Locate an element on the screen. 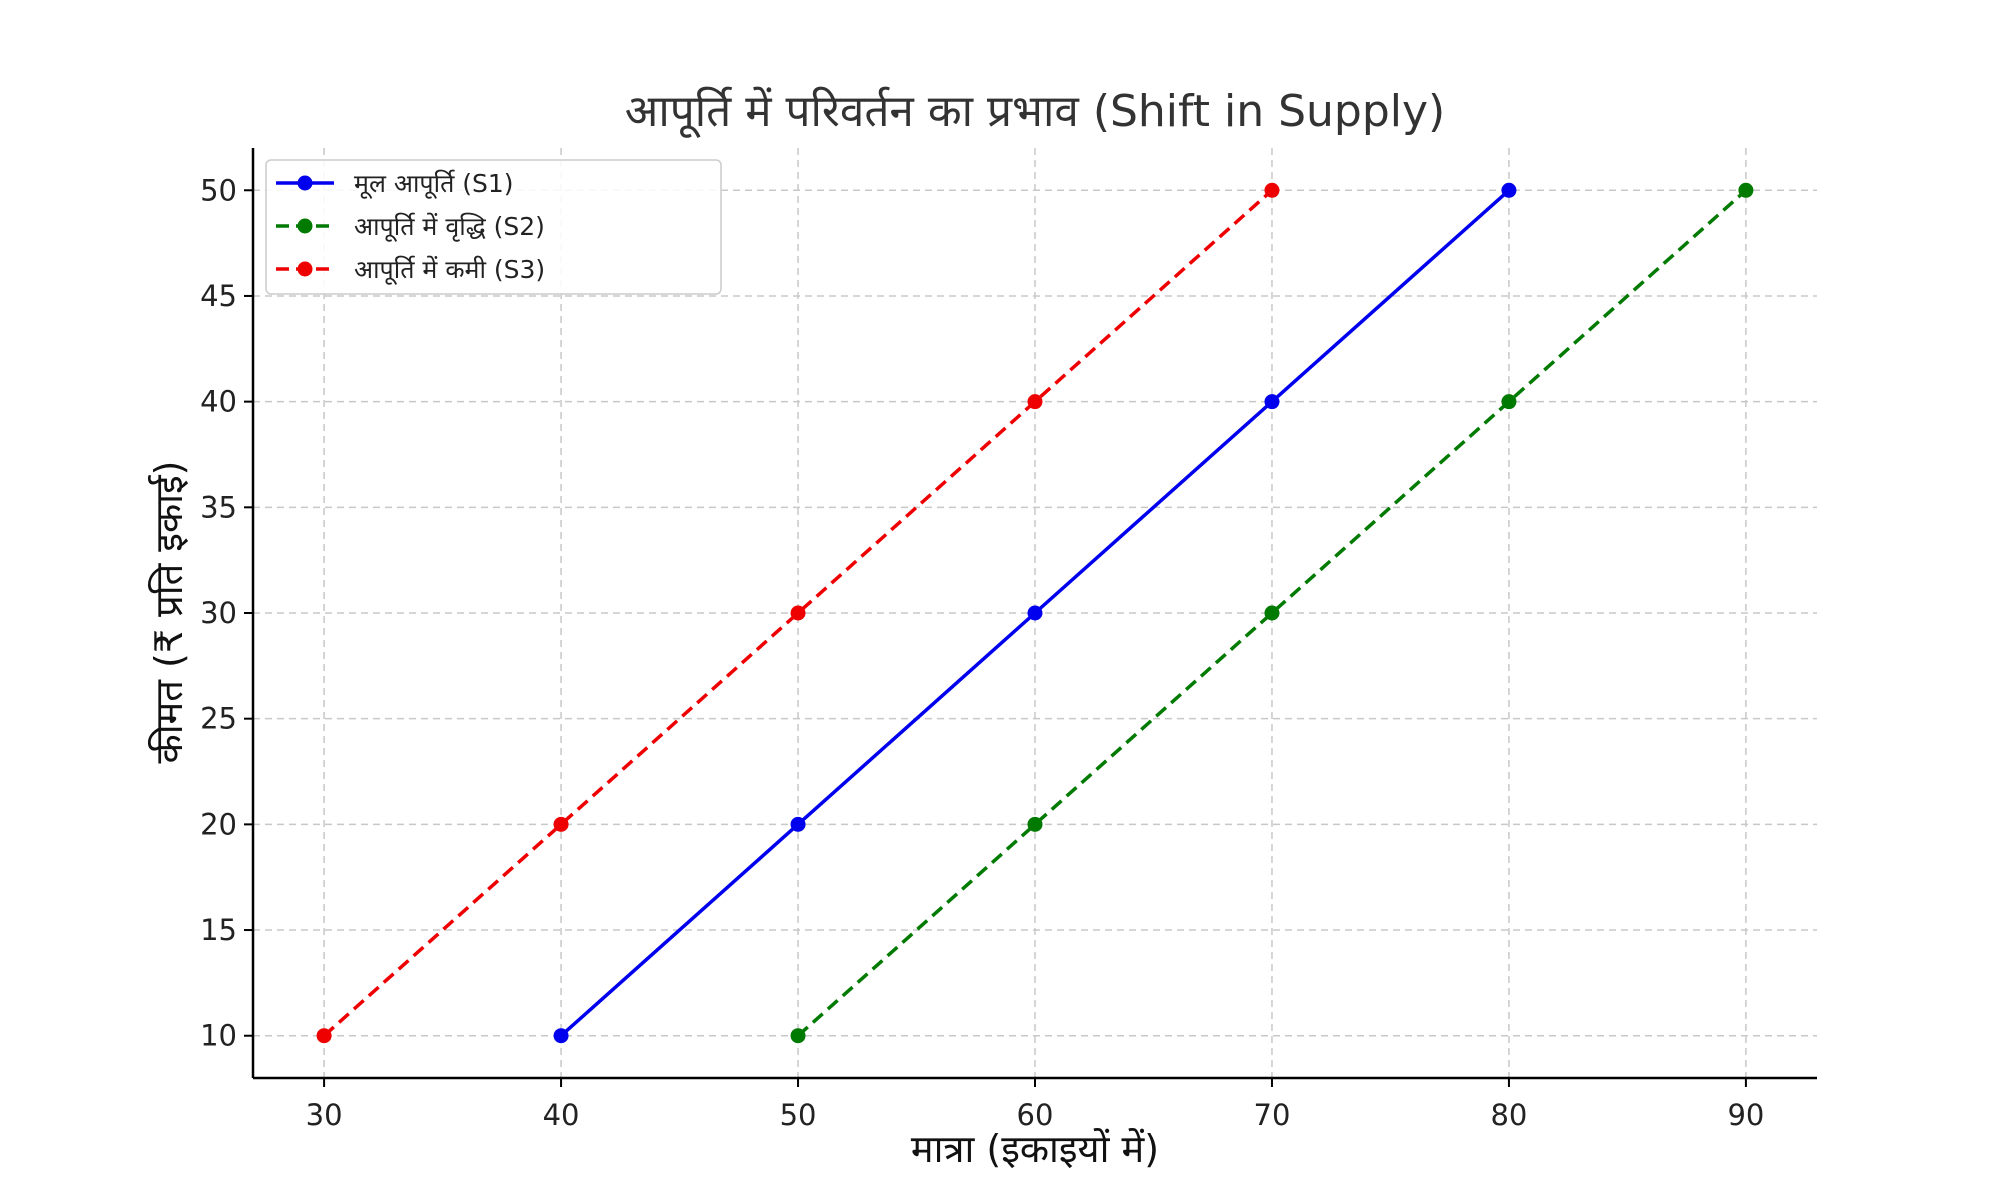 The width and height of the screenshot is (2000, 1200). legend-label: आपूर्ति में वृद्धि (S2) is located at coordinates (449, 227).